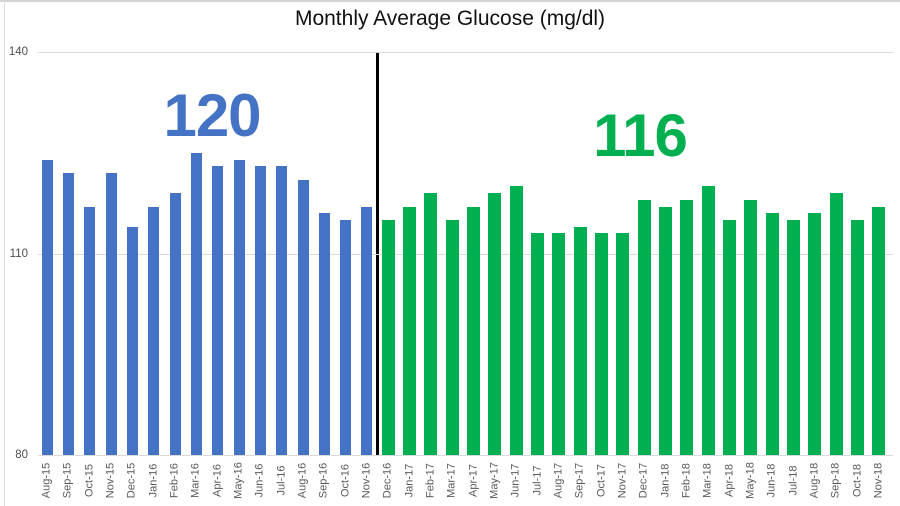 This screenshot has width=900, height=506. I want to click on x-tick-label-Jan-17: Jan-17, so click(409, 480).